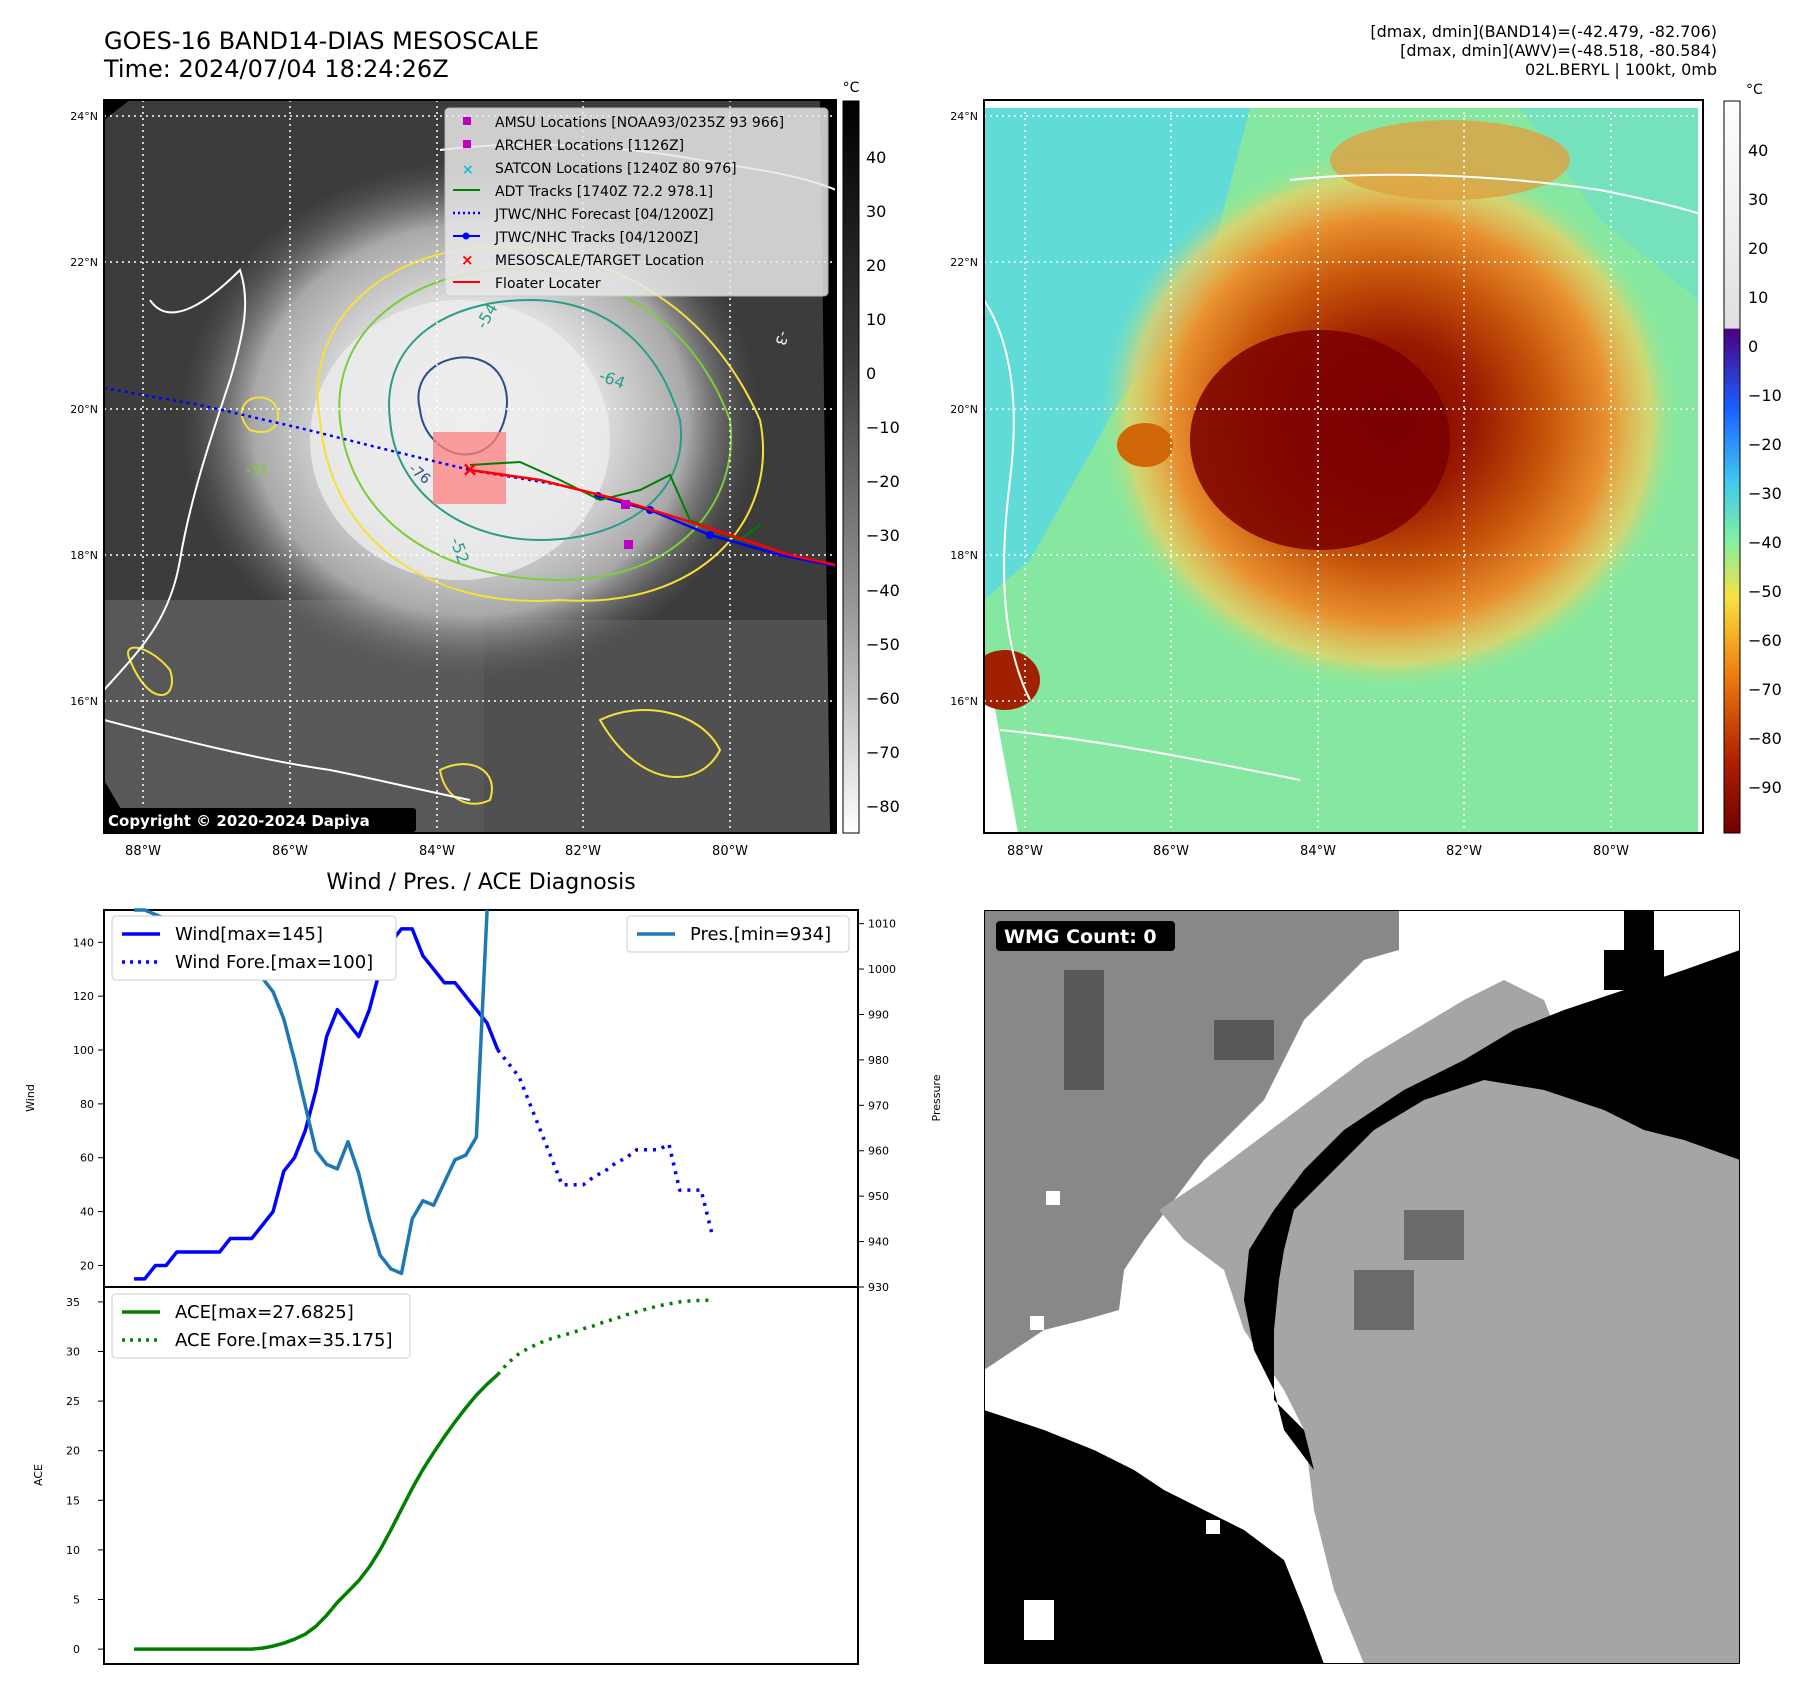 The width and height of the screenshot is (1797, 1690). I want to click on awv-colorbar-unit: °C, so click(1754, 90).